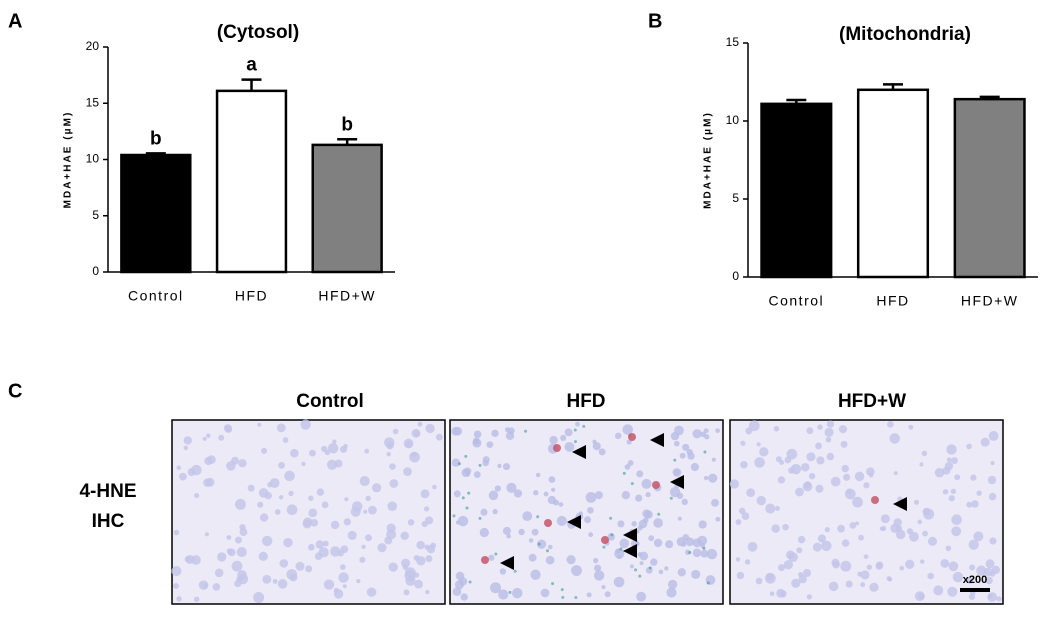 This screenshot has width=1050, height=618. Describe the element at coordinates (330, 401) in the screenshot. I see `column-title: Control` at that location.